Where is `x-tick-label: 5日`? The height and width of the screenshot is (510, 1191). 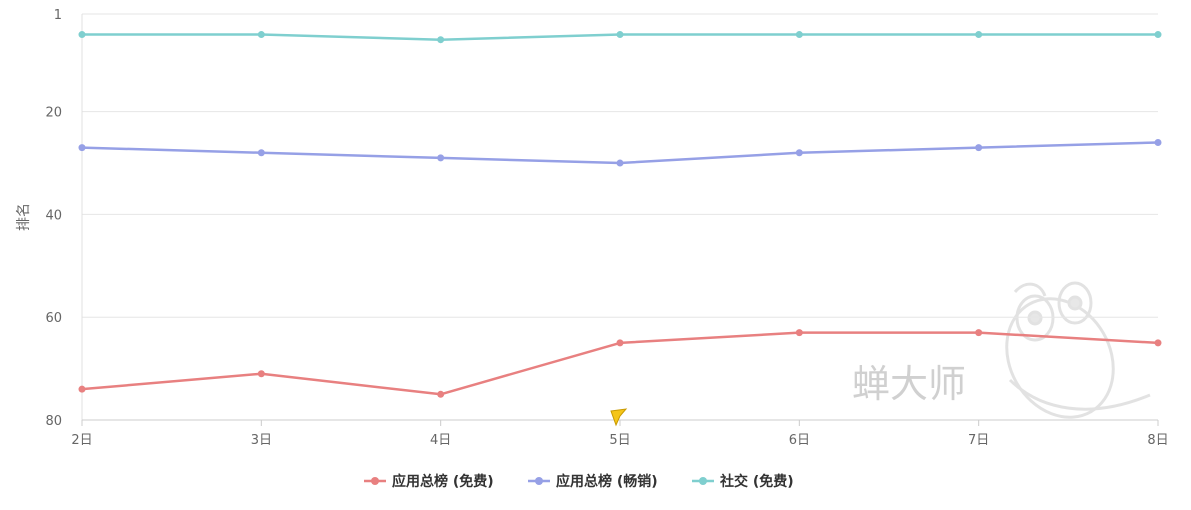
x-tick-label: 5日 is located at coordinates (619, 440).